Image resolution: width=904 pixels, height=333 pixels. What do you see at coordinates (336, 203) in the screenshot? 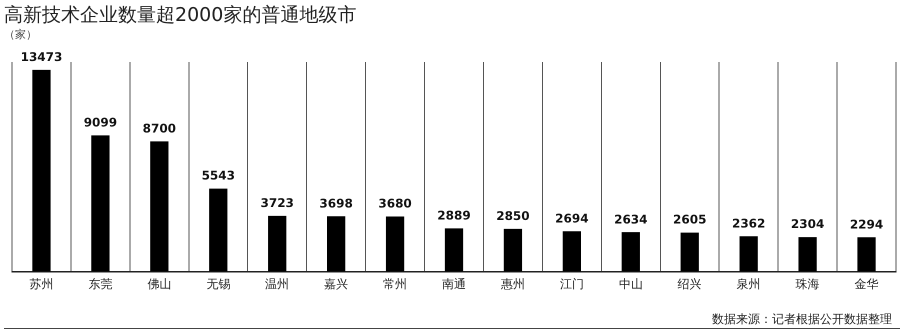
I see `data-label: 3698` at bounding box center [336, 203].